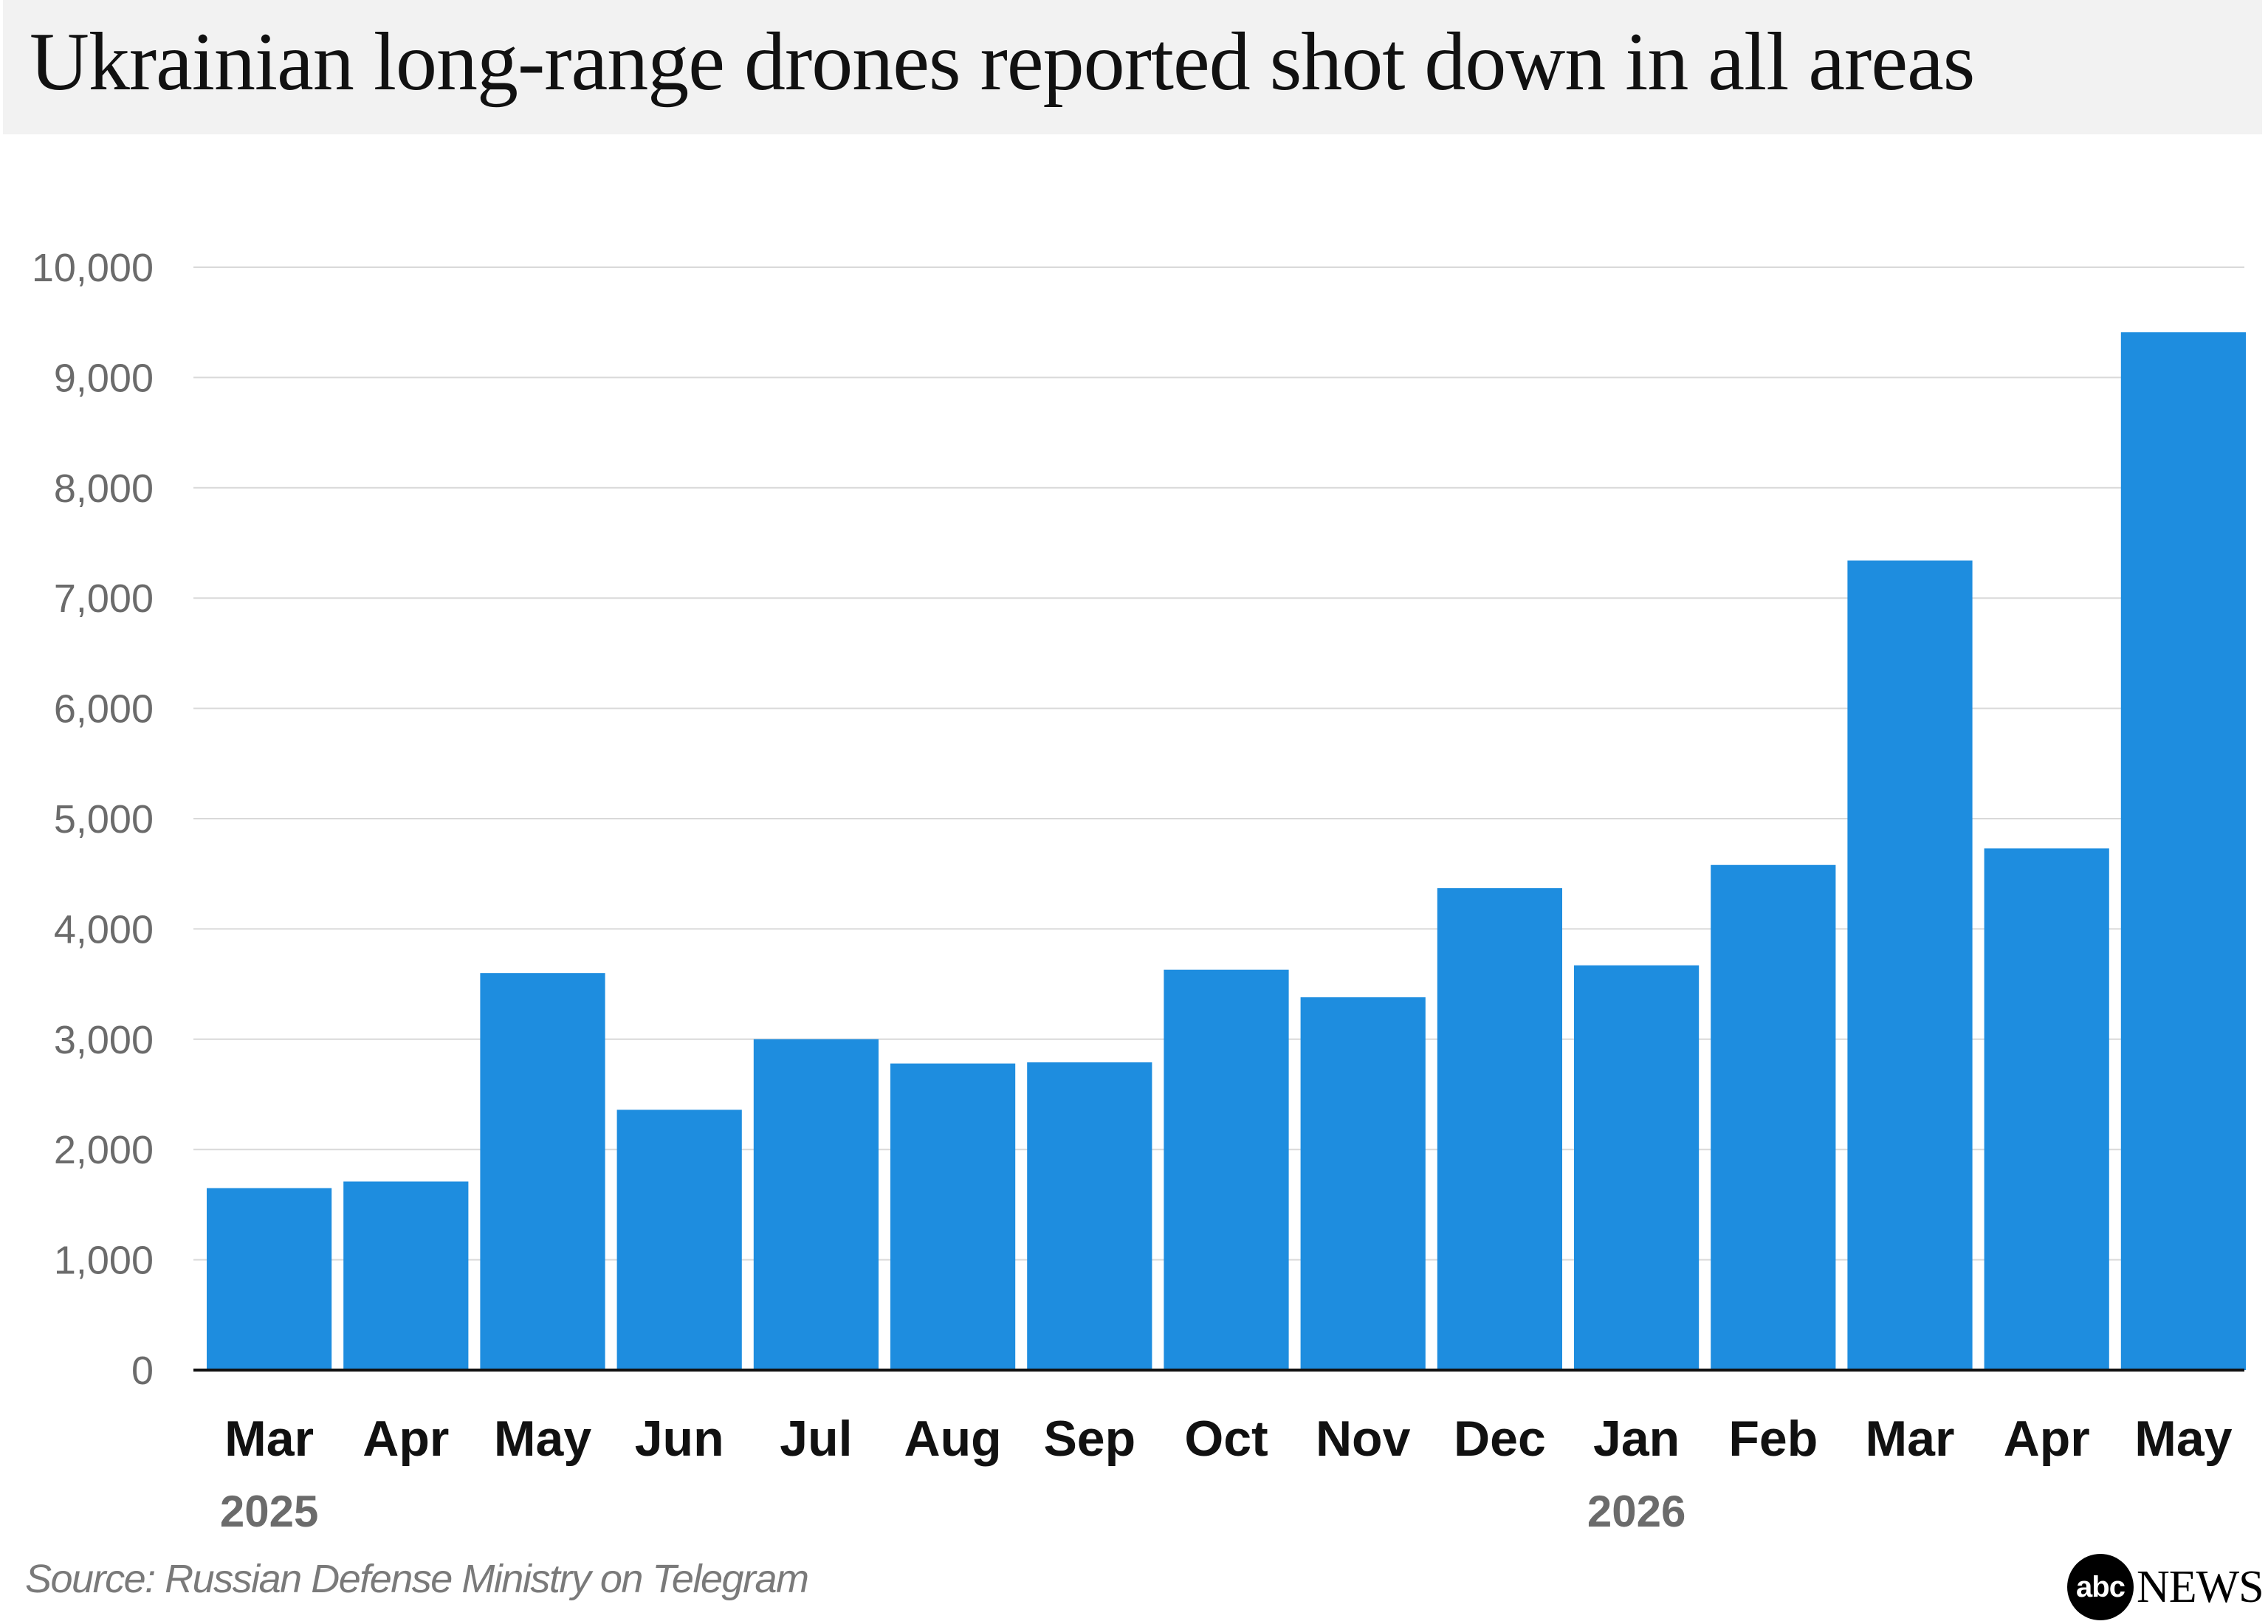 The height and width of the screenshot is (1624, 2268). I want to click on year-label: 2025, so click(269, 1511).